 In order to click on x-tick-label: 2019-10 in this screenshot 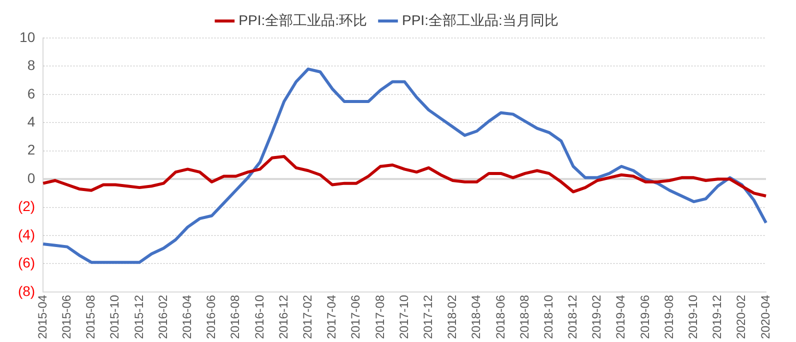, I will do `click(693, 317)`.